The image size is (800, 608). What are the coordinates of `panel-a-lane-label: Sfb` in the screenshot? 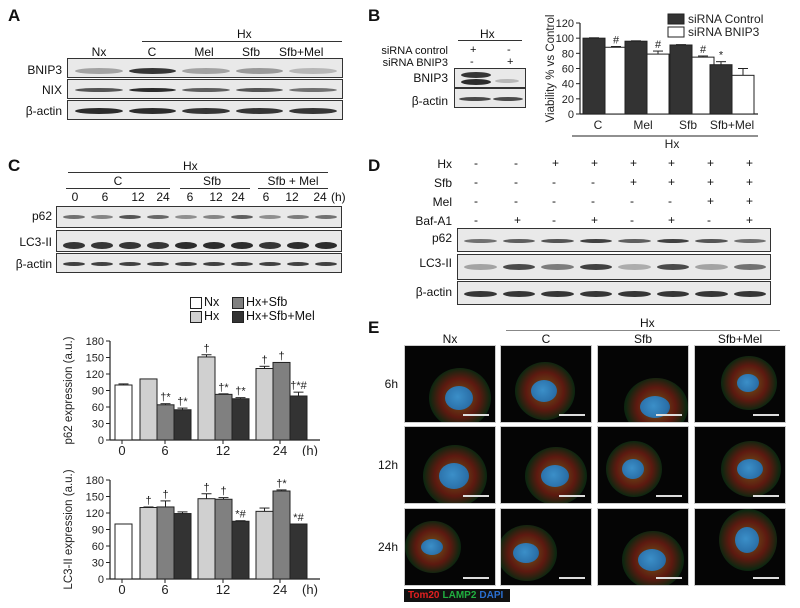 It's located at (250, 52).